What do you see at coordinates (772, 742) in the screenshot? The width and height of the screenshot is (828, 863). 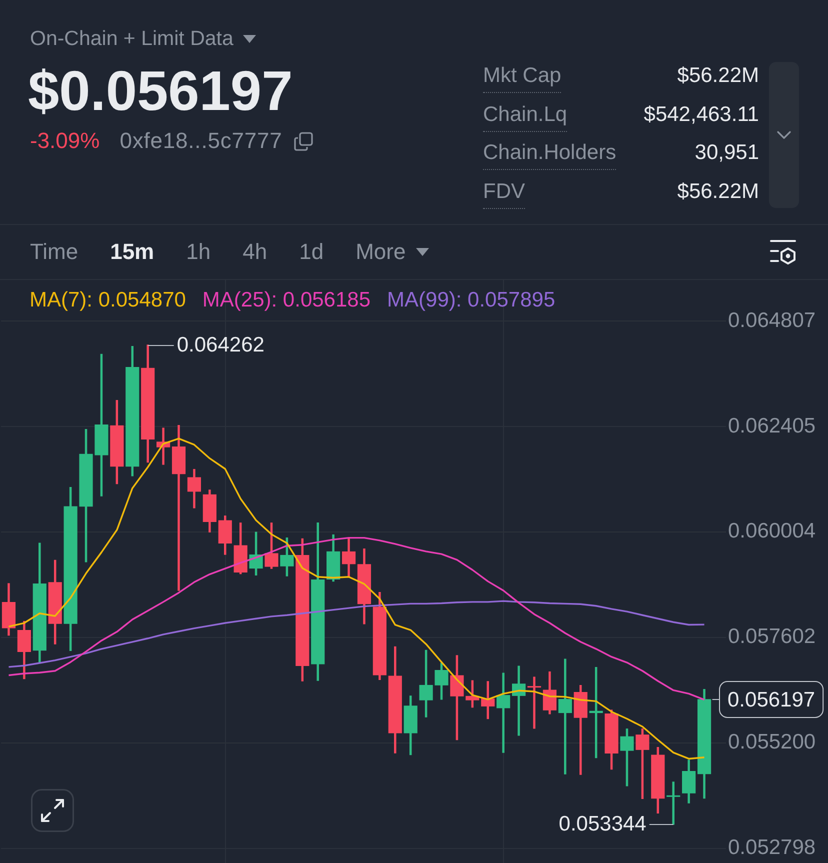 I see `y-tick-label: 0.055200` at bounding box center [772, 742].